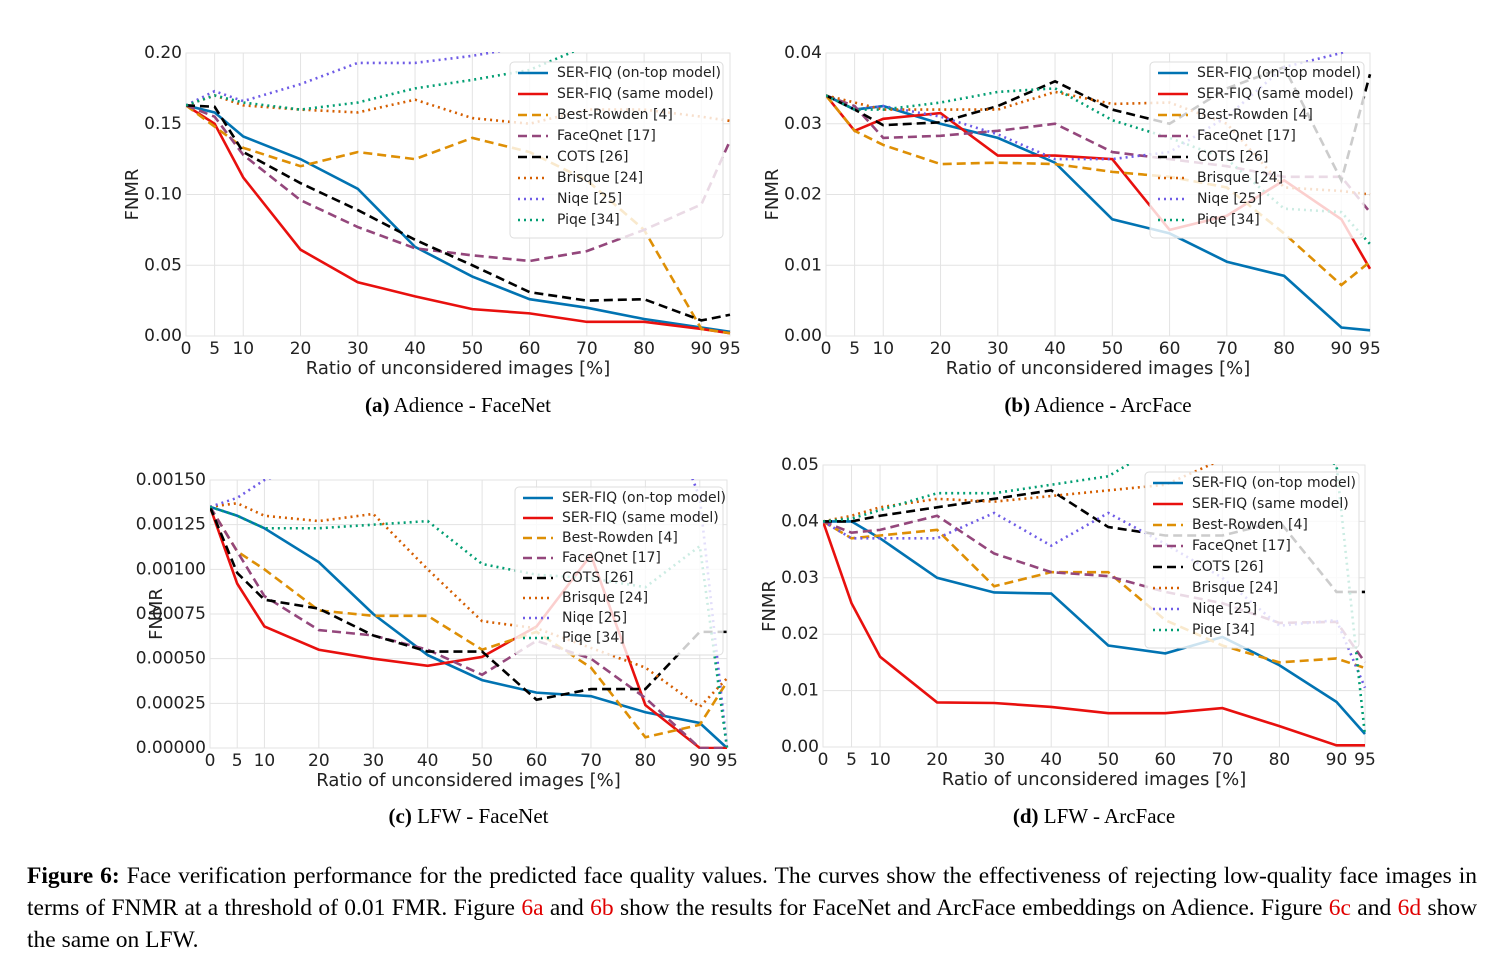 The width and height of the screenshot is (1500, 976). I want to click on subfigure-label: (c), so click(400, 816).